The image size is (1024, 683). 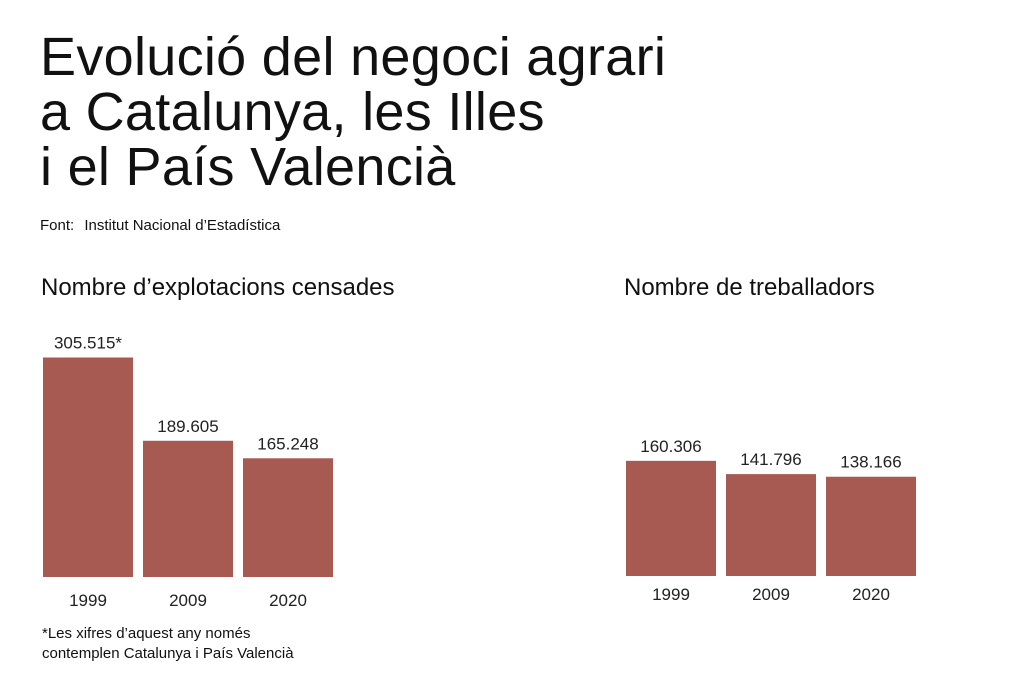 I want to click on bar-treballadors-1999, so click(x=671, y=518).